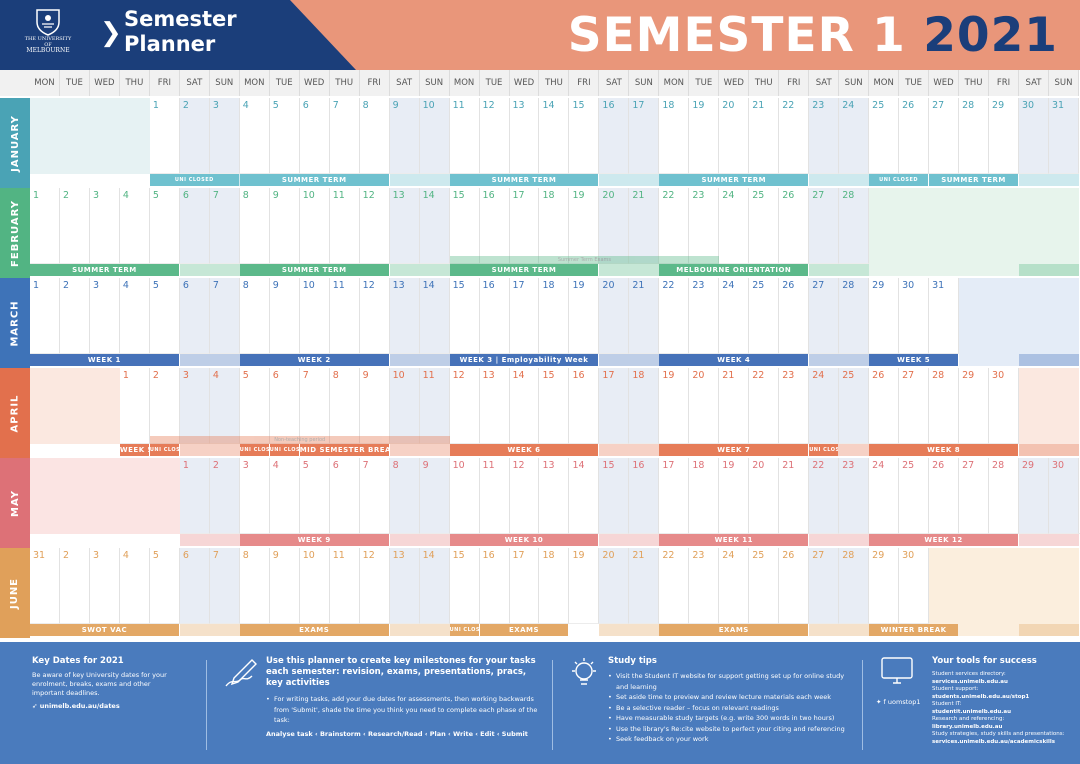  What do you see at coordinates (74, 226) in the screenshot?
I see `day-cell: 2` at bounding box center [74, 226].